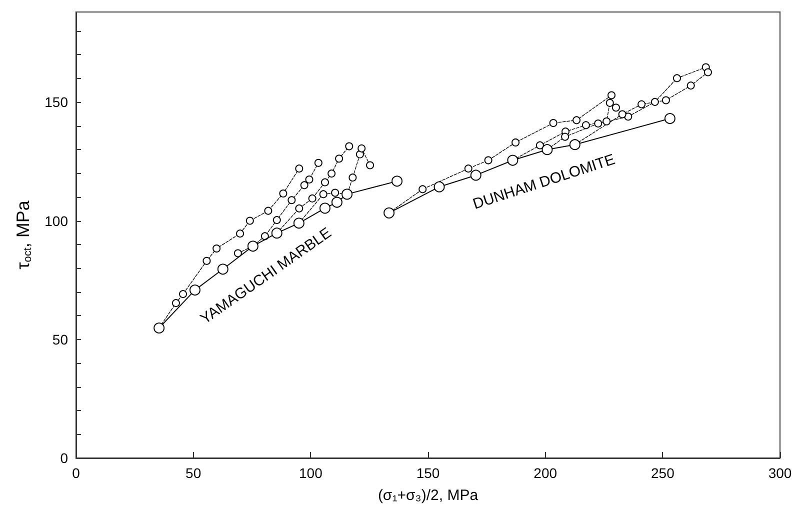  I want to click on y-axis-title: τoct, MPa, so click(23, 235).